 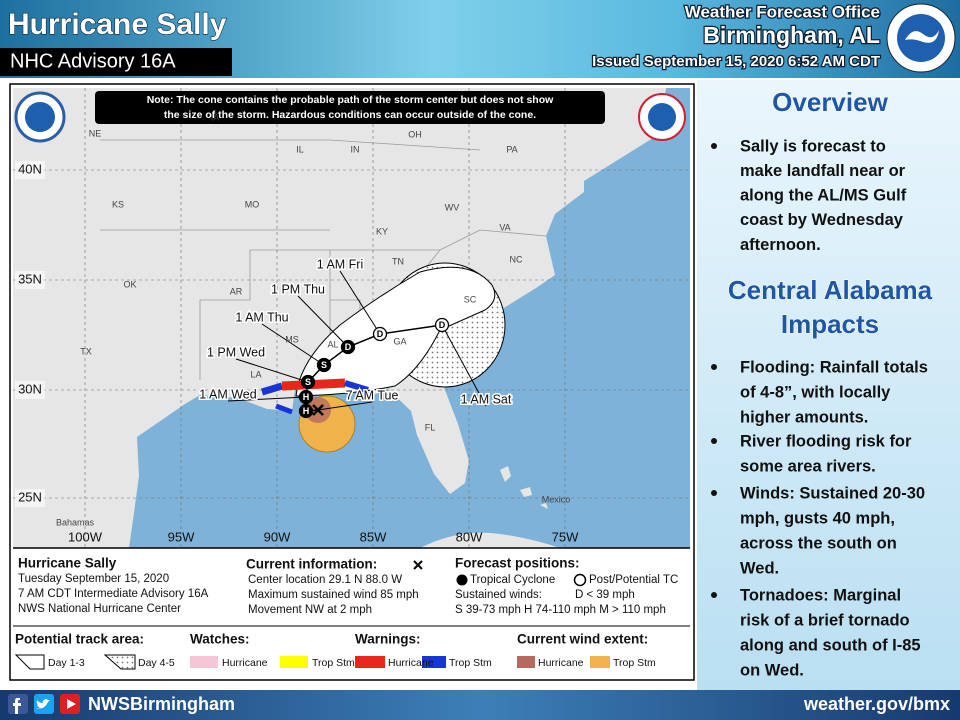 I want to click on state-label: Mexico, so click(x=556, y=499).